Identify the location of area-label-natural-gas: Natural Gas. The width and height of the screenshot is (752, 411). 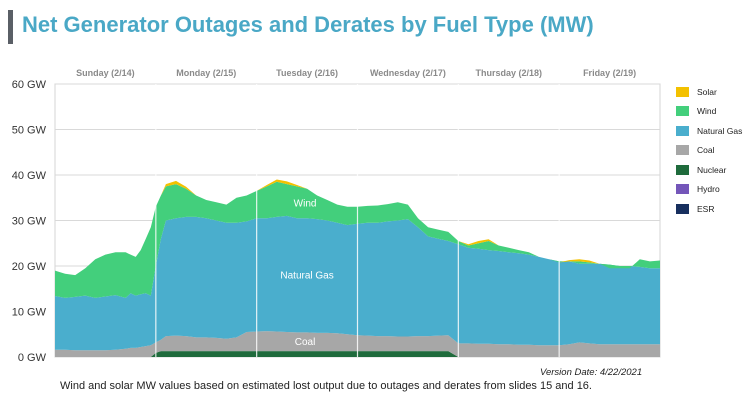
(306, 276).